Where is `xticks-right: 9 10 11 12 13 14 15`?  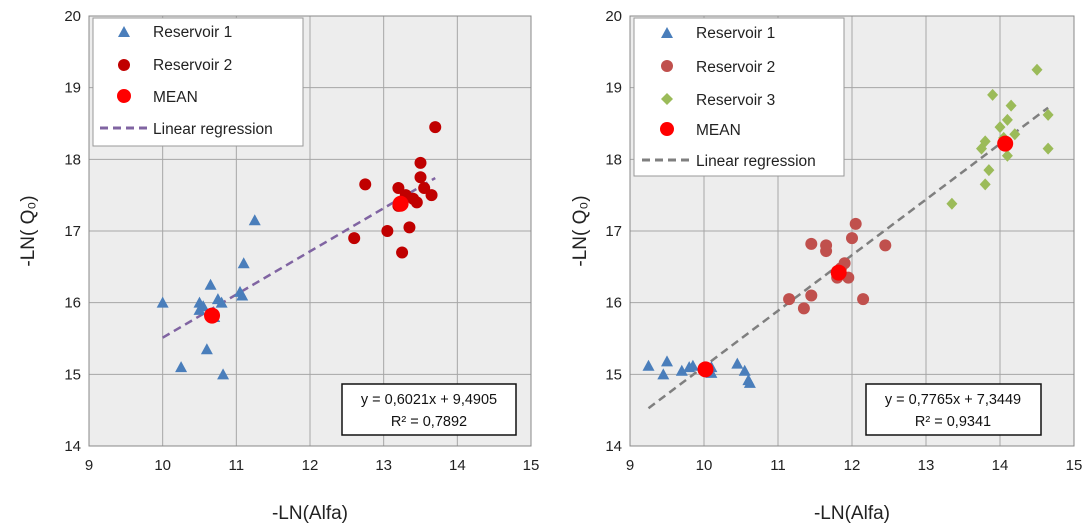
xticks-right: 9 10 11 12 13 14 15 is located at coordinates (854, 465).